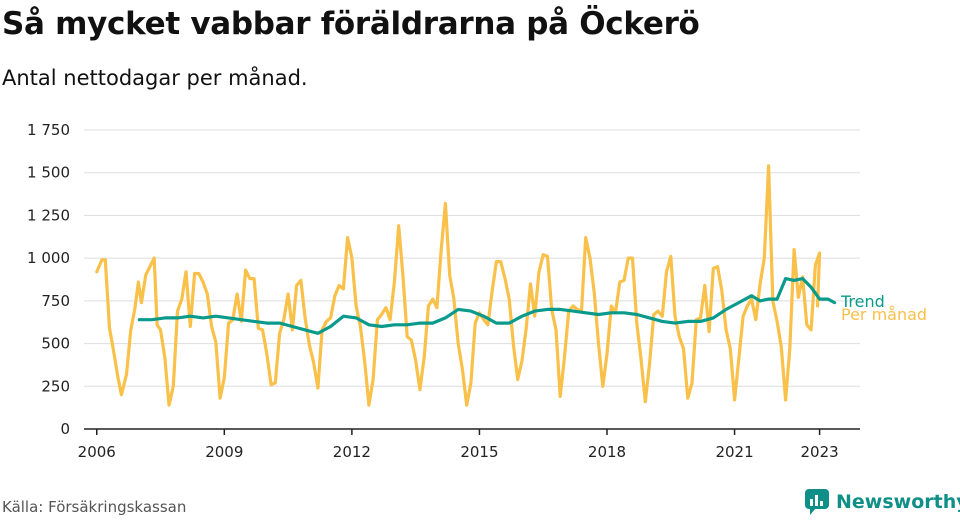 Image resolution: width=960 pixels, height=520 pixels. Describe the element at coordinates (734, 452) in the screenshot. I see `x-tick-label: 2021` at that location.